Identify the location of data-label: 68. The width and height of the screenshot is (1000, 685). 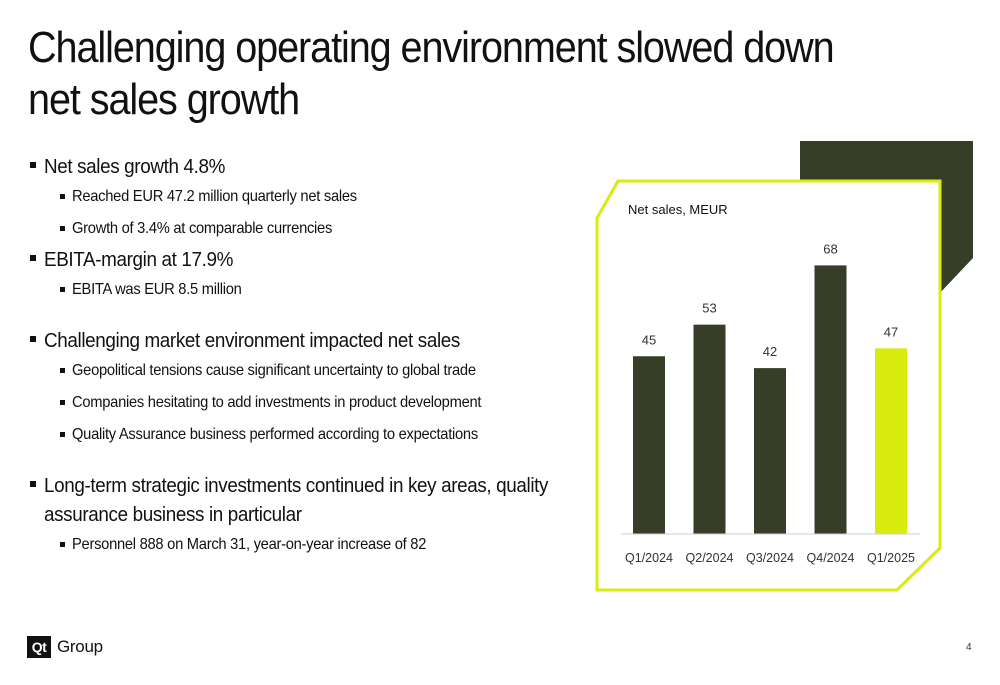
(830, 248).